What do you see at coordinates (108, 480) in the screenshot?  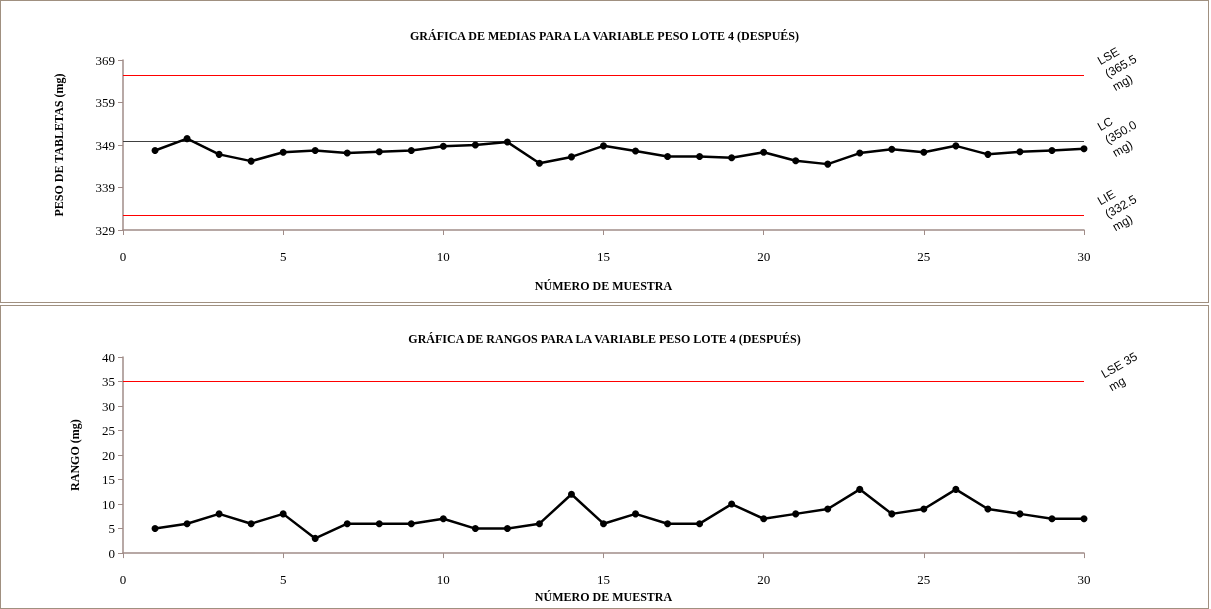 I see `y-tick-label: 15` at bounding box center [108, 480].